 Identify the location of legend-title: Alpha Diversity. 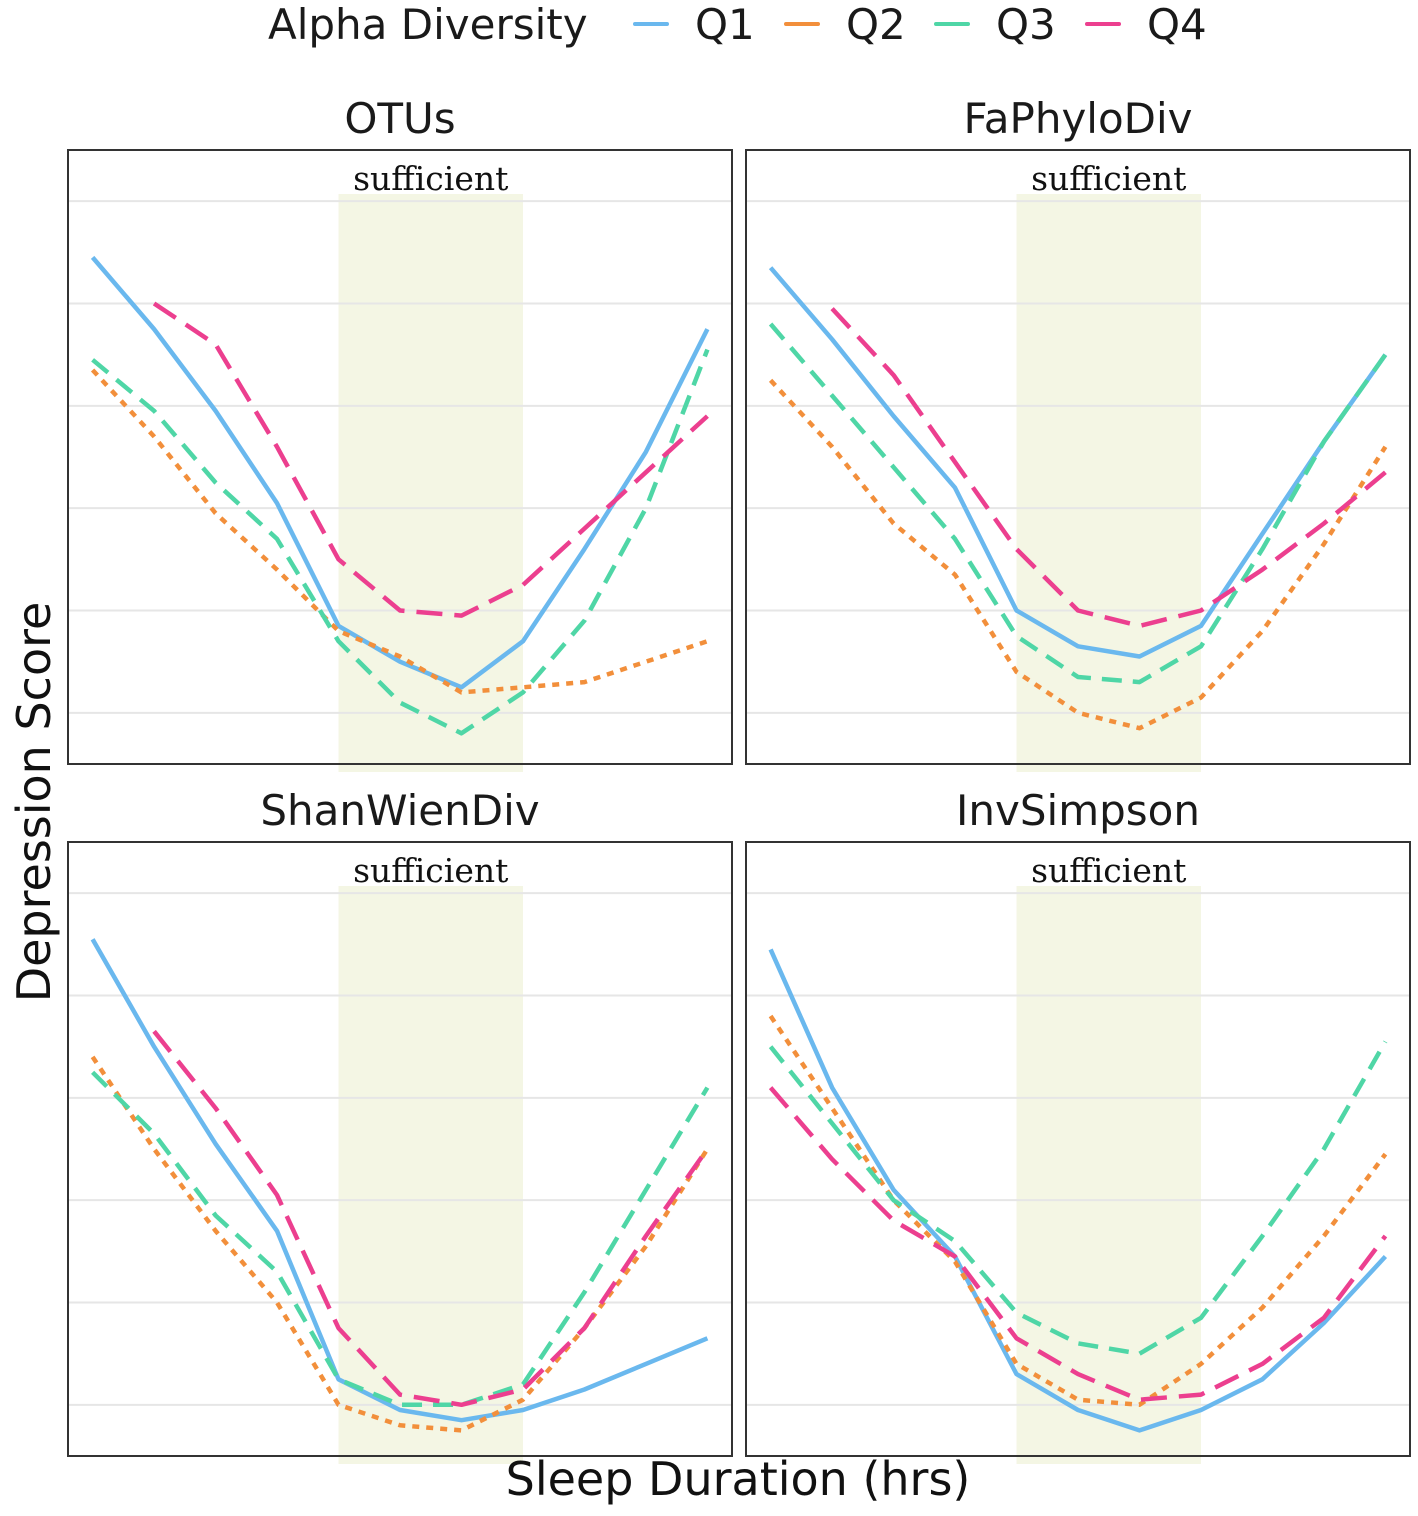
(428, 24).